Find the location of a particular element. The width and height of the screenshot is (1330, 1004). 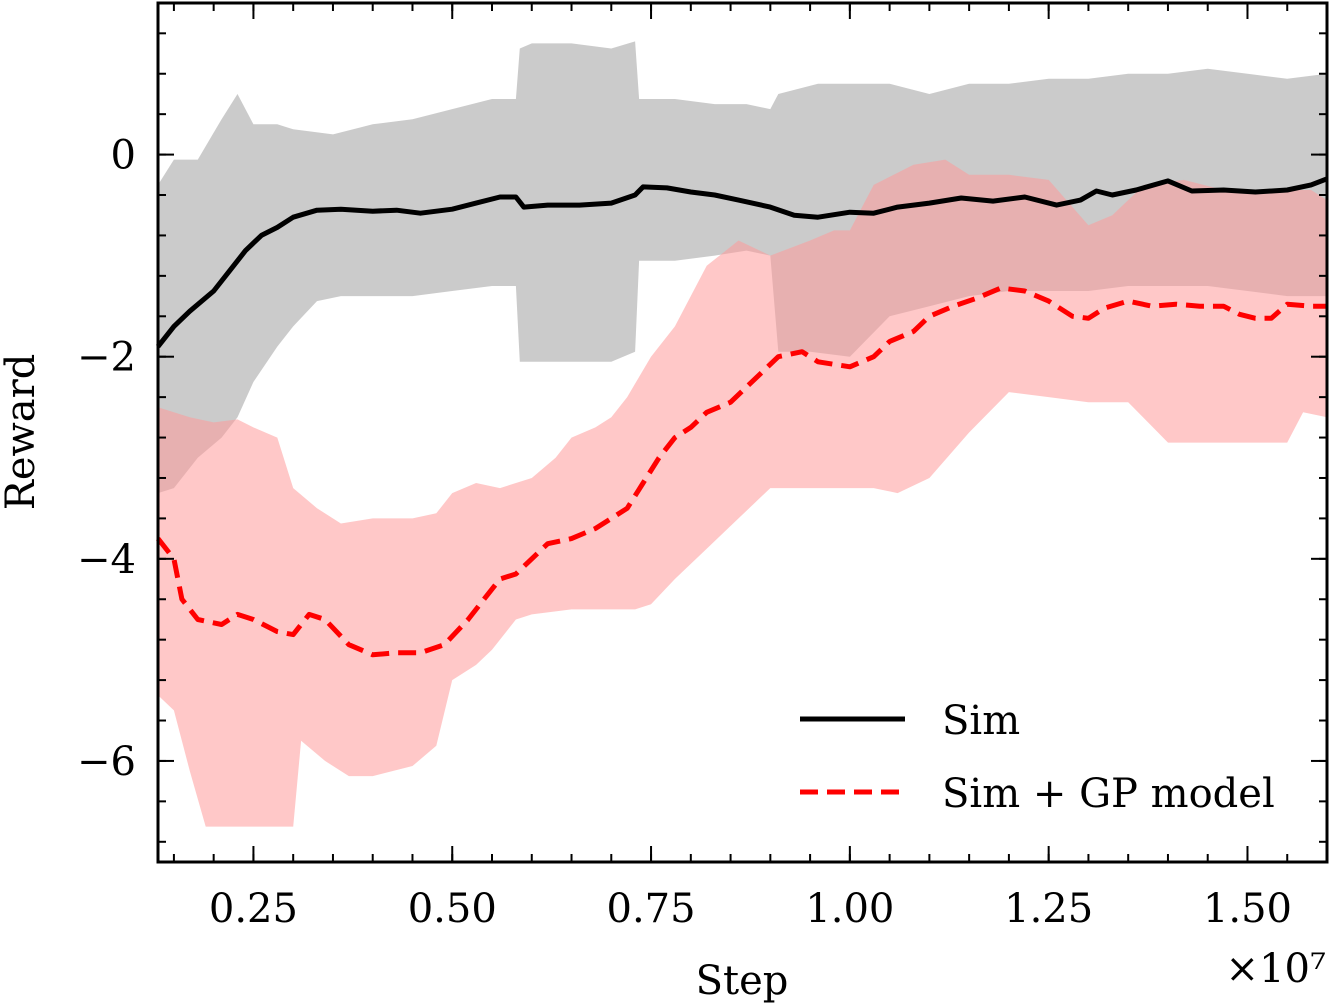

x-tick-label: 0.25 is located at coordinates (253, 909).